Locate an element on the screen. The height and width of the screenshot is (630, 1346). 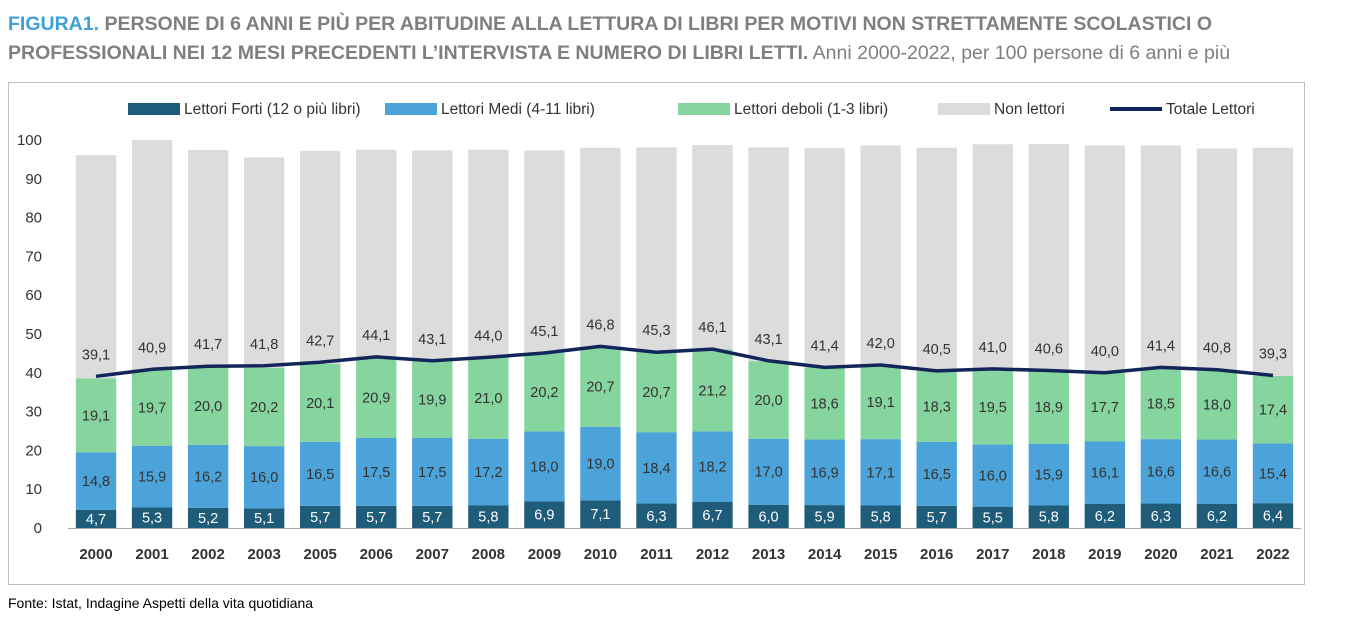
data-label: 6,7 is located at coordinates (712, 516).